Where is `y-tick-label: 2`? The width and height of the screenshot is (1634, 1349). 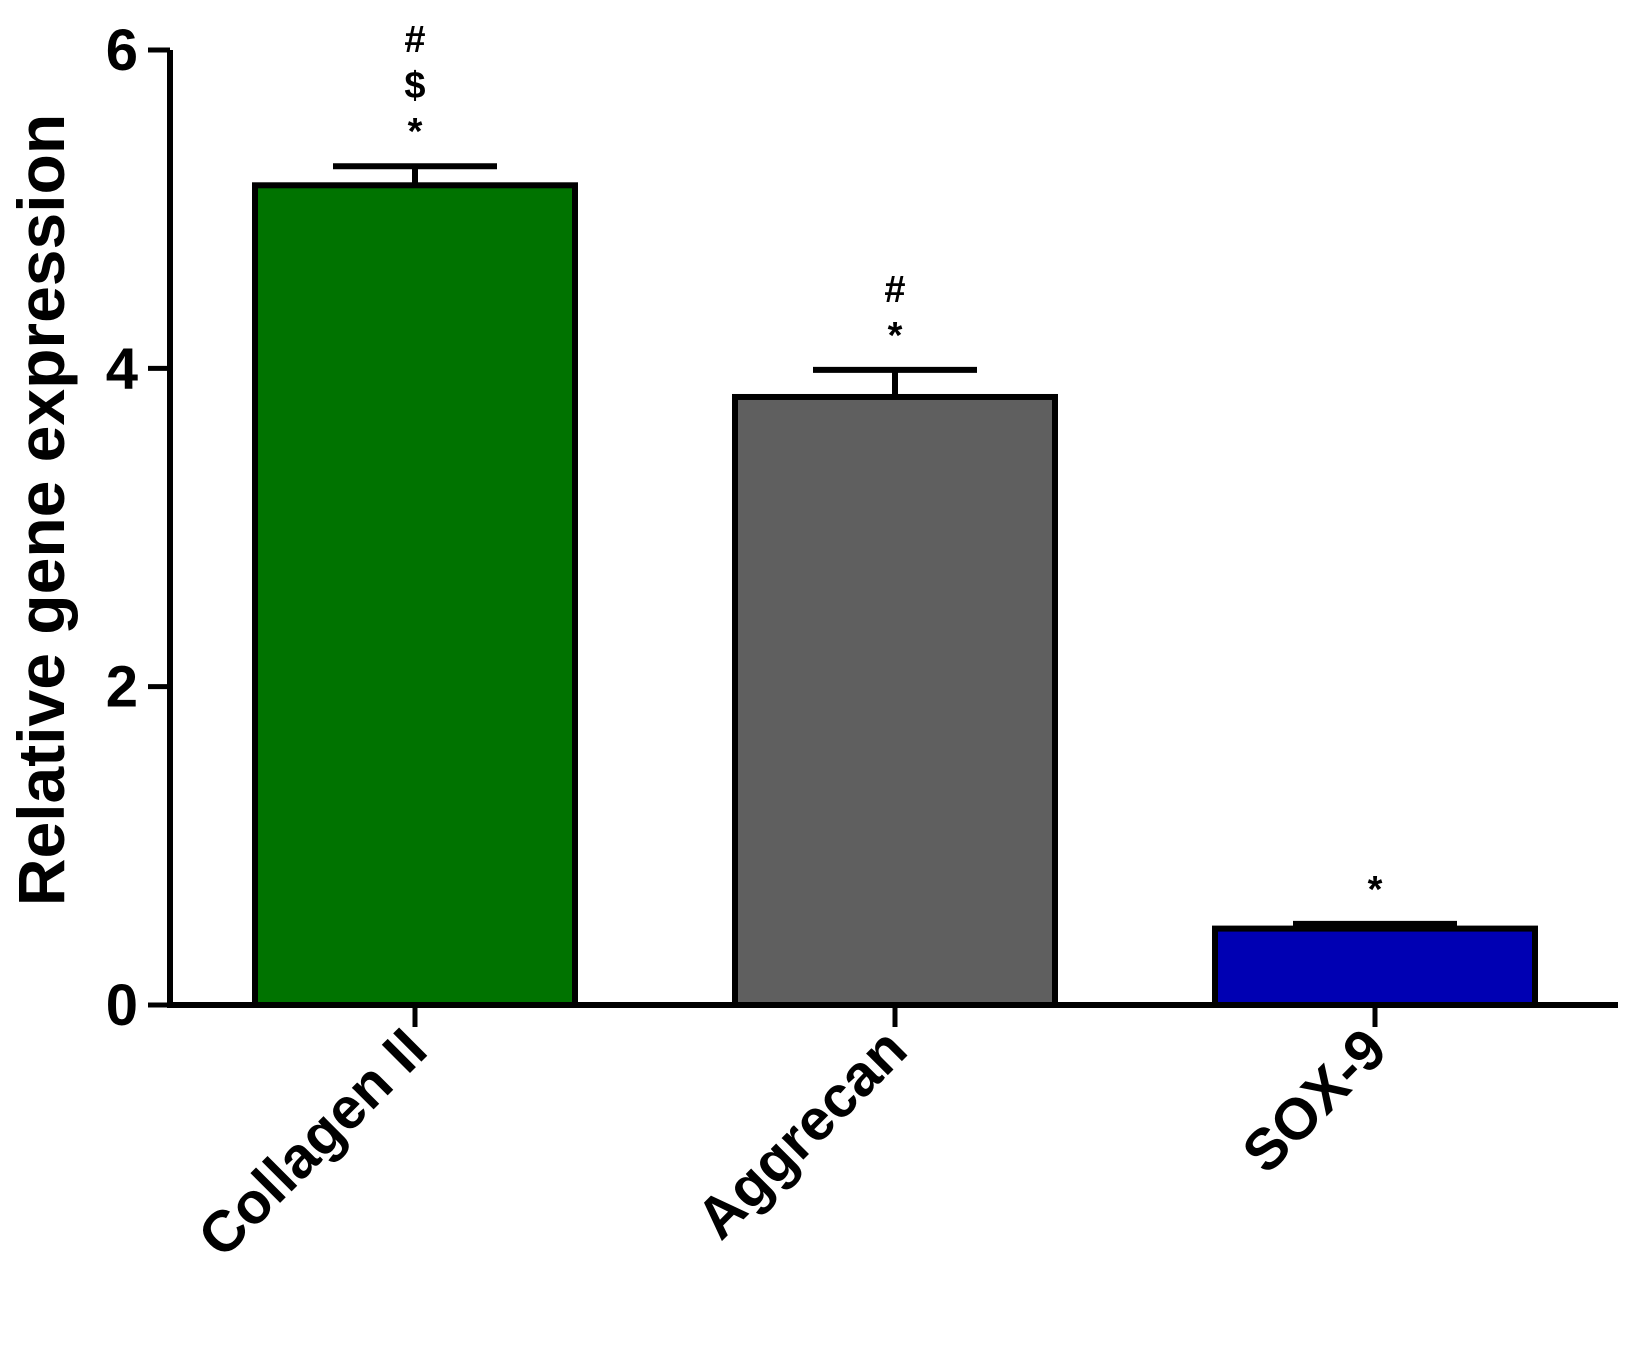
y-tick-label: 2 is located at coordinates (122, 687).